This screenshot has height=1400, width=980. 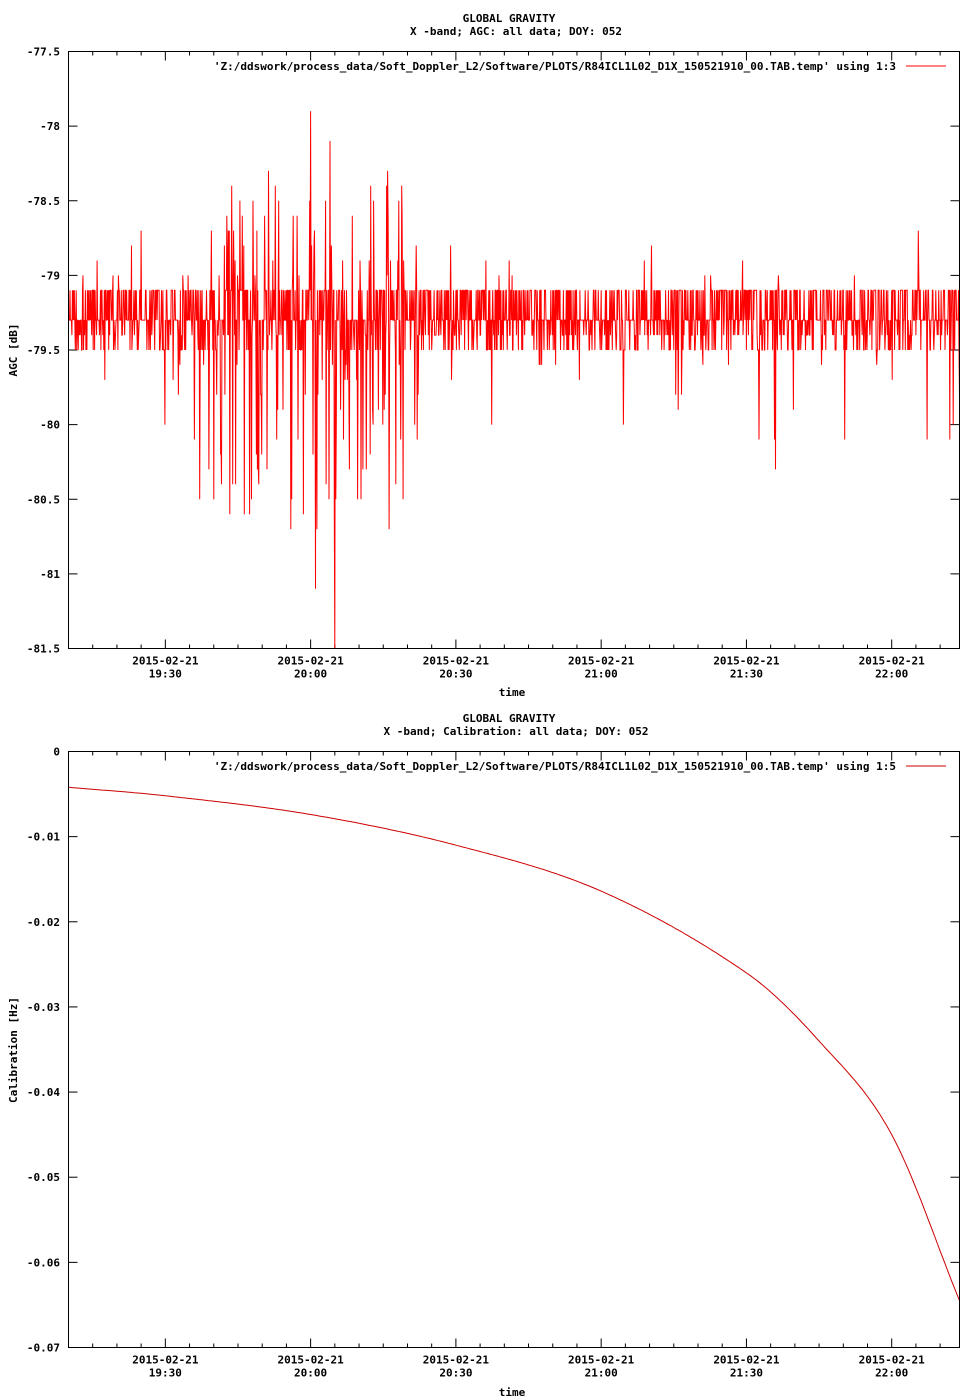 What do you see at coordinates (43, 922) in the screenshot?
I see `calibration-y-tick-label: -0.02` at bounding box center [43, 922].